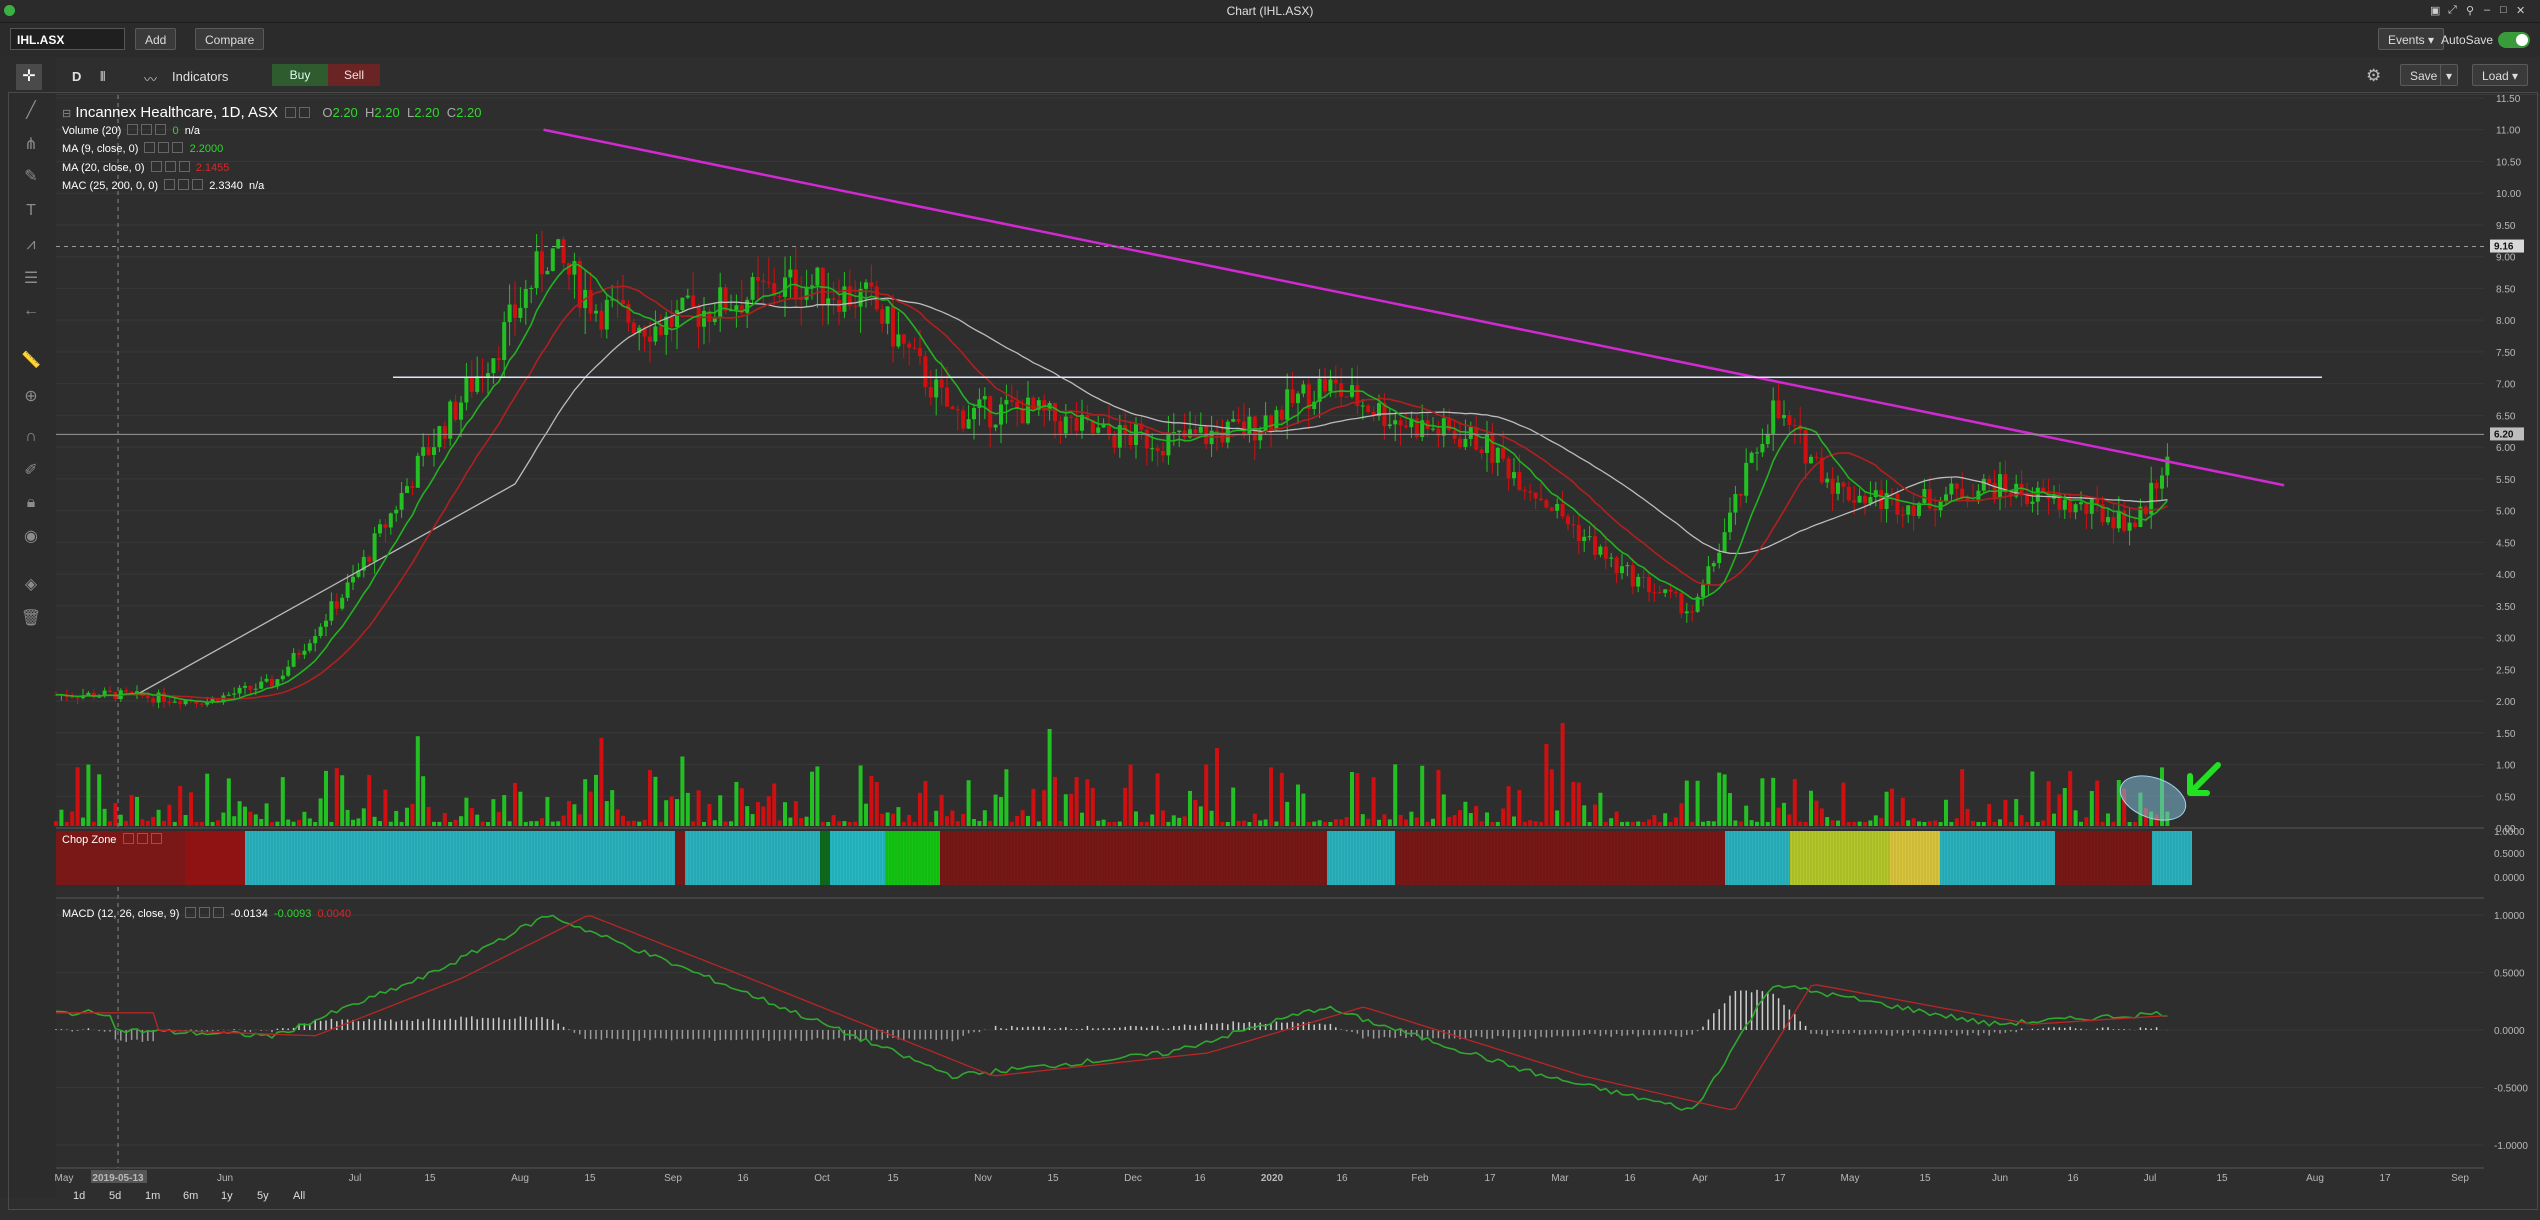 The width and height of the screenshot is (2540, 1220). I want to click on timeframe-1y: 1y, so click(227, 1196).